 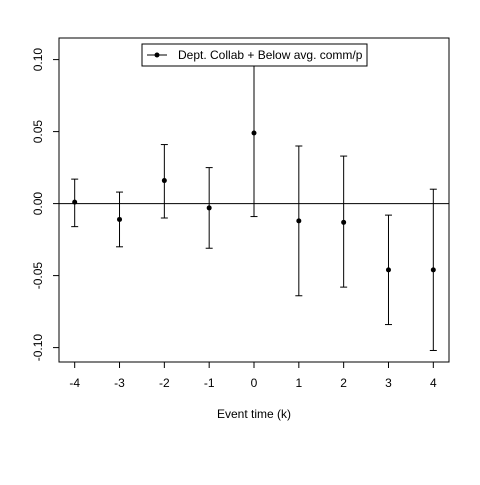 What do you see at coordinates (38, 348) in the screenshot?
I see `y-tick-label: -0.10` at bounding box center [38, 348].